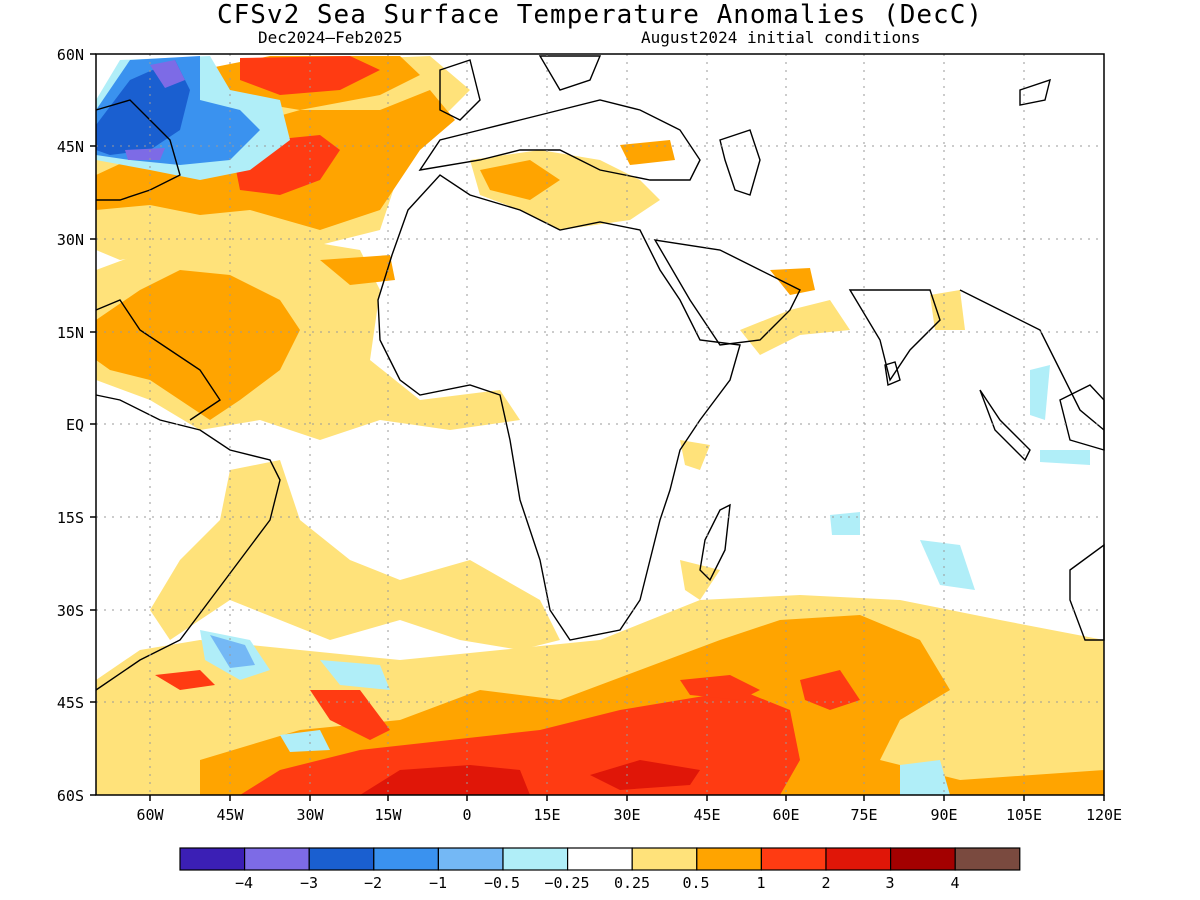 The image size is (1200, 900). What do you see at coordinates (70, 518) in the screenshot?
I see `lat-label: 15S` at bounding box center [70, 518].